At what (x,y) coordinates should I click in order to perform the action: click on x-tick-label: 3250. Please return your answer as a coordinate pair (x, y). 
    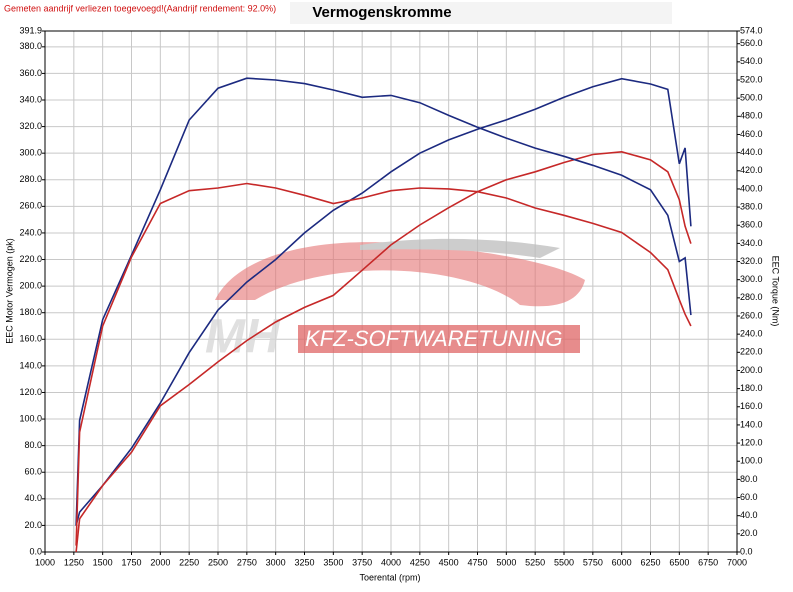
    Looking at the image, I should click on (304, 562).